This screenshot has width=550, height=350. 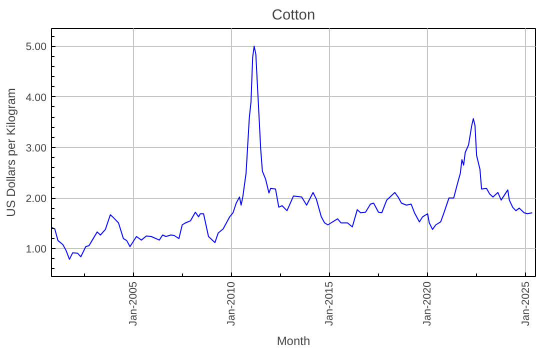 What do you see at coordinates (36, 148) in the screenshot?
I see `y-tick-label: 3.00` at bounding box center [36, 148].